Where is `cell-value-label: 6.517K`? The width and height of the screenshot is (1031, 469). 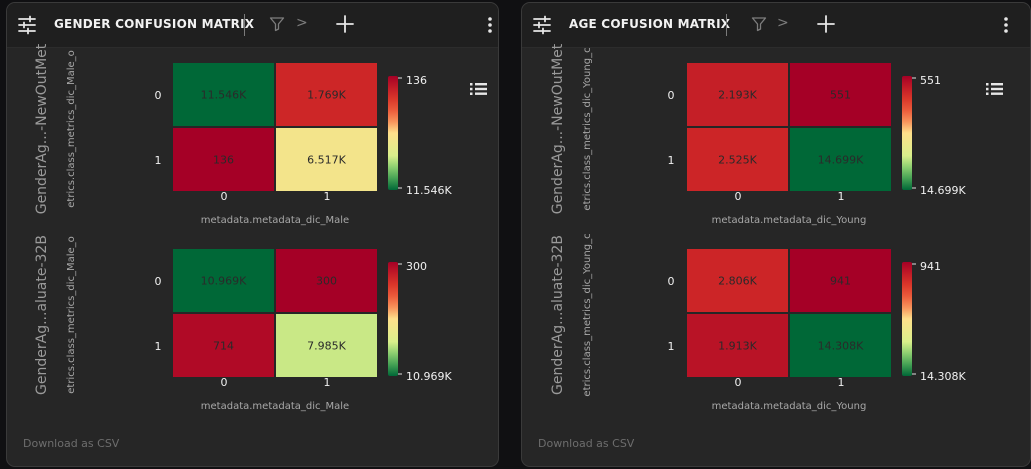
cell-value-label: 6.517K is located at coordinates (326, 160).